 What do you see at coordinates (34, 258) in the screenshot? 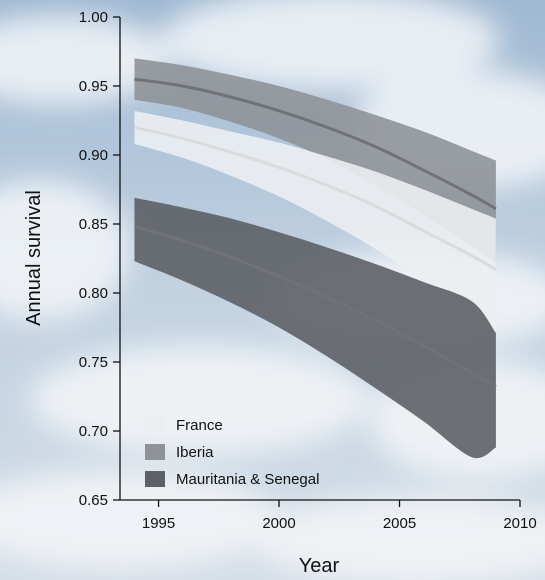
I see `y-axis-title: Annual survival` at bounding box center [34, 258].